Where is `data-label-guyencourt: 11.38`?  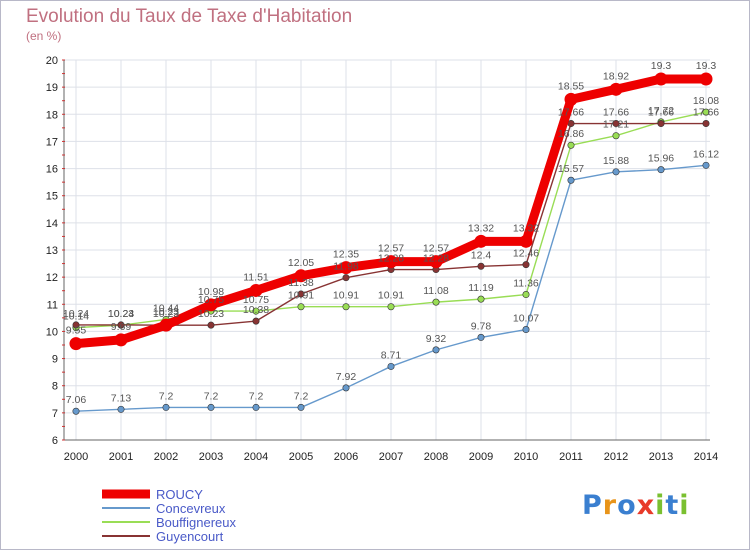 data-label-guyencourt: 11.38 is located at coordinates (301, 283).